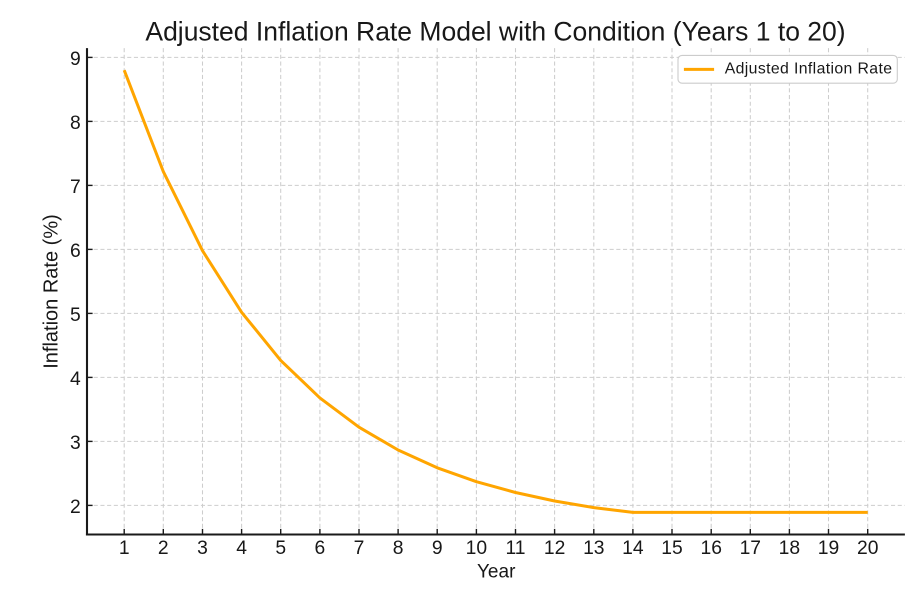 The width and height of the screenshot is (924, 594). What do you see at coordinates (671, 548) in the screenshot?
I see `svg-text: 15` at bounding box center [671, 548].